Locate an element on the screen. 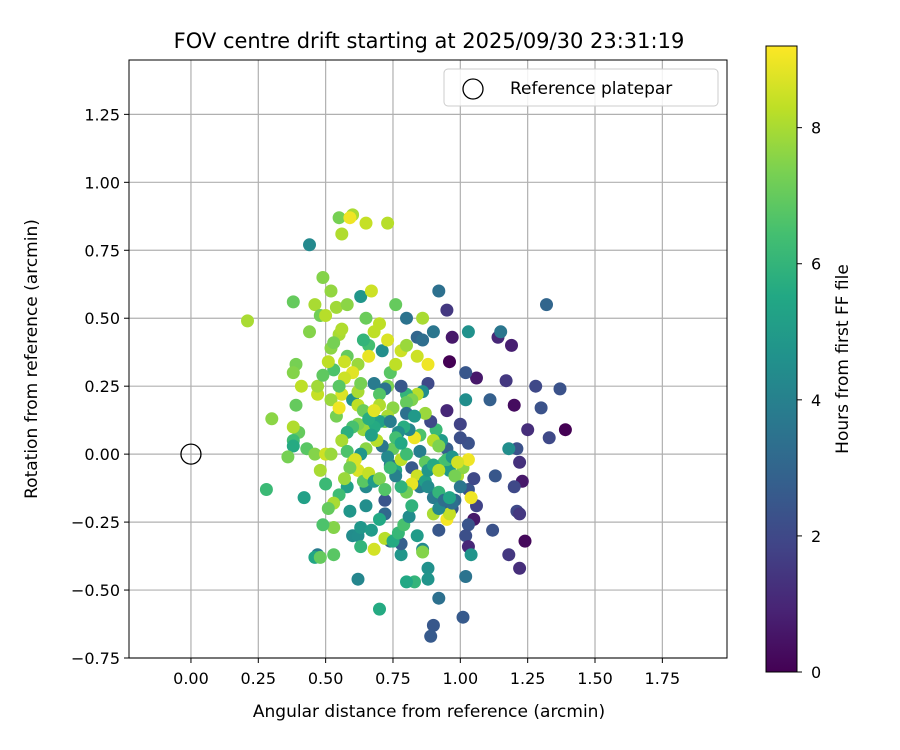 This screenshot has width=900, height=750. y-tick-label: 0.75 is located at coordinates (102, 250).